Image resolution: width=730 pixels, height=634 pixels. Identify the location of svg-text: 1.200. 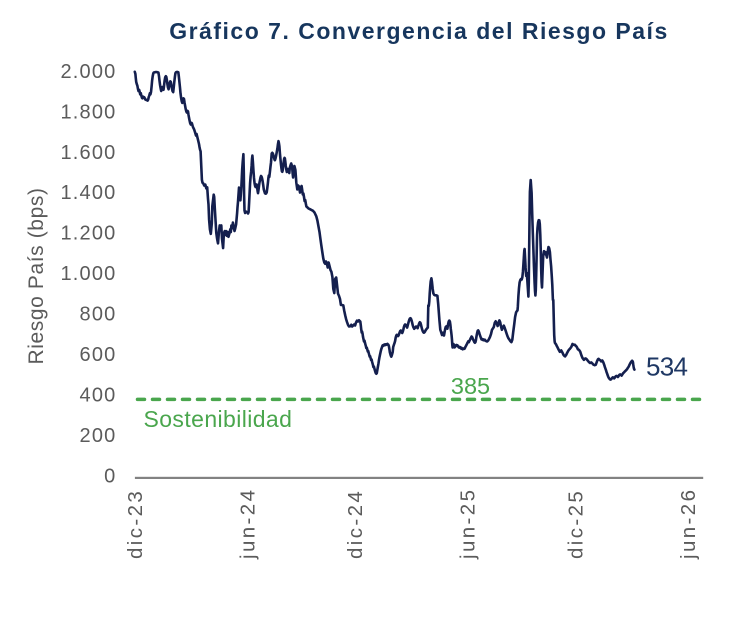
(88, 234).